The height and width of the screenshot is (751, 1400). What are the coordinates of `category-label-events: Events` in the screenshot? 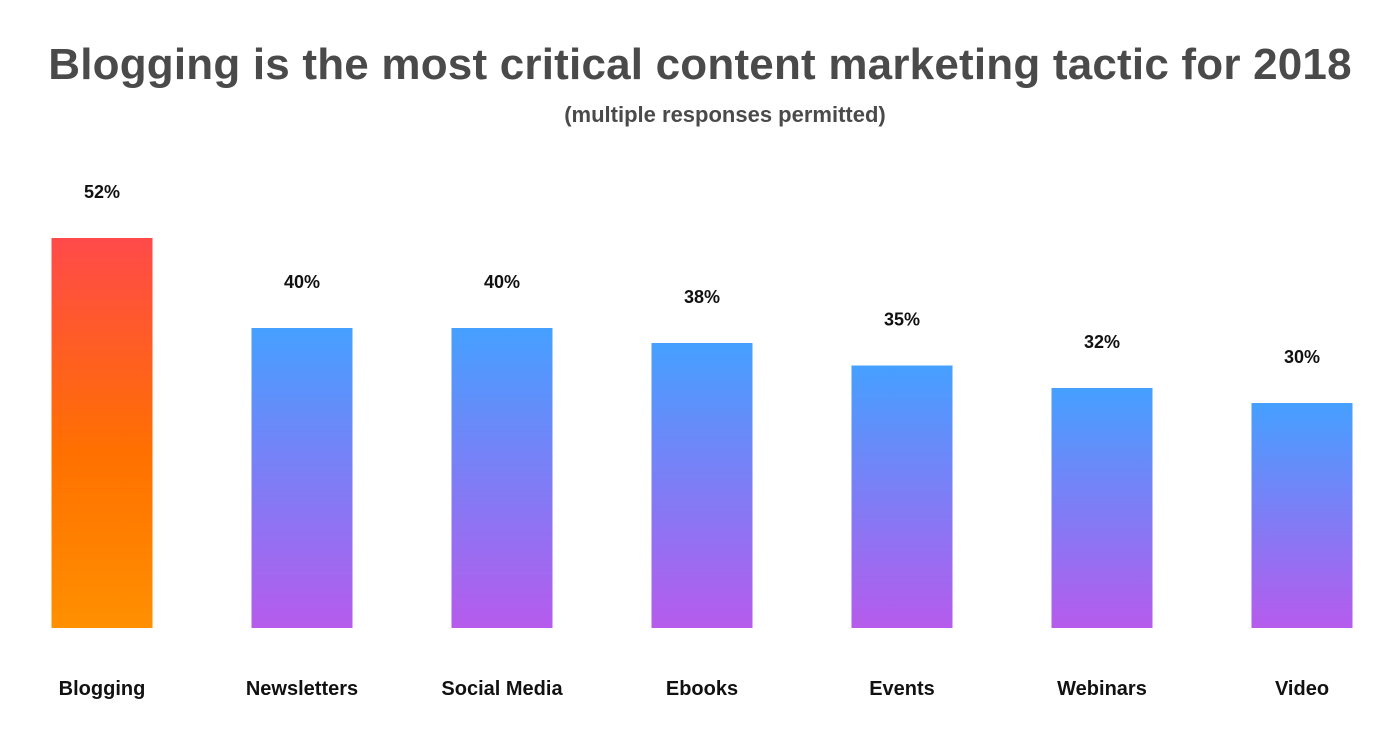 It's located at (902, 689).